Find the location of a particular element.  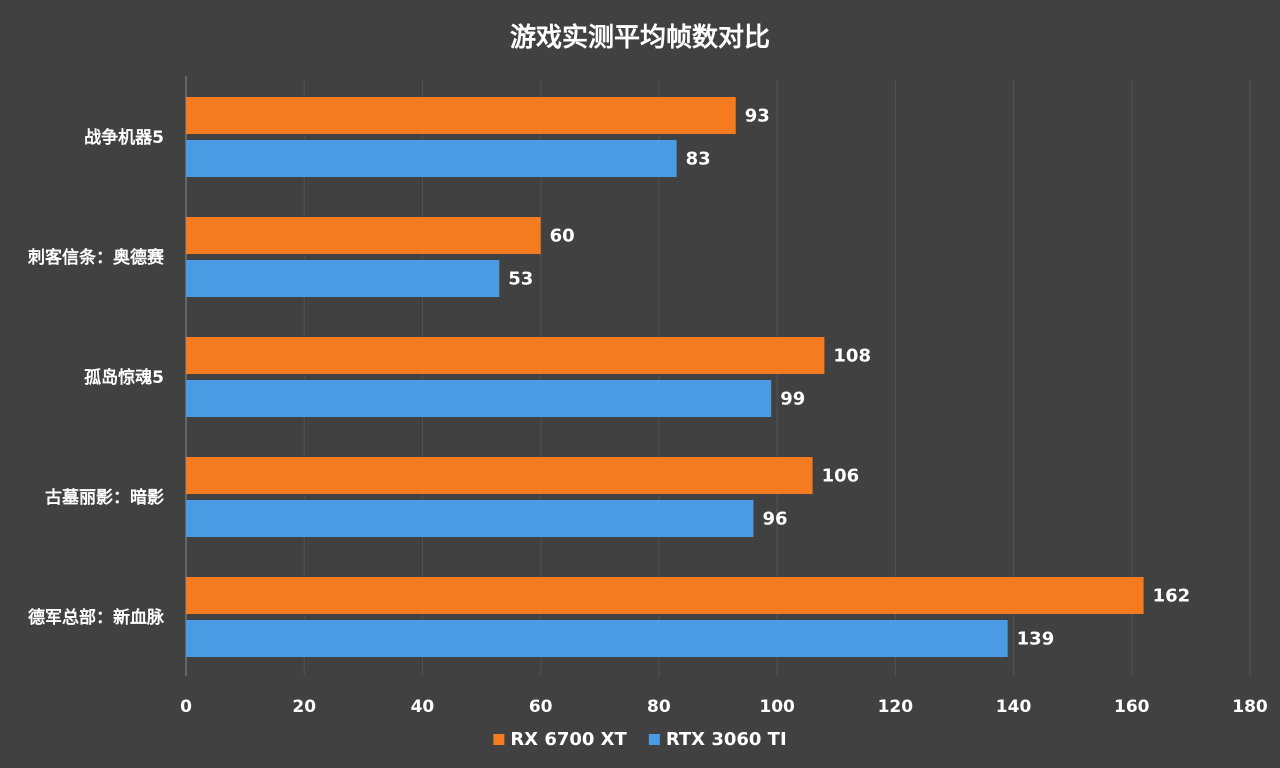

x-tick-label: 80 is located at coordinates (659, 707).